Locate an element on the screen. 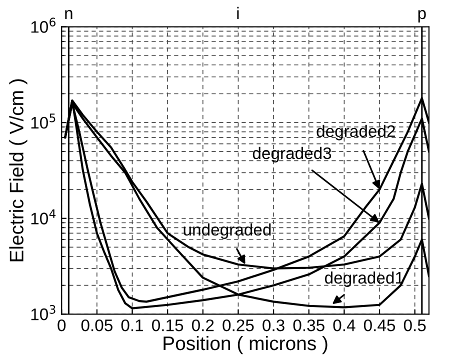  ref-line-label: p is located at coordinates (422, 16).